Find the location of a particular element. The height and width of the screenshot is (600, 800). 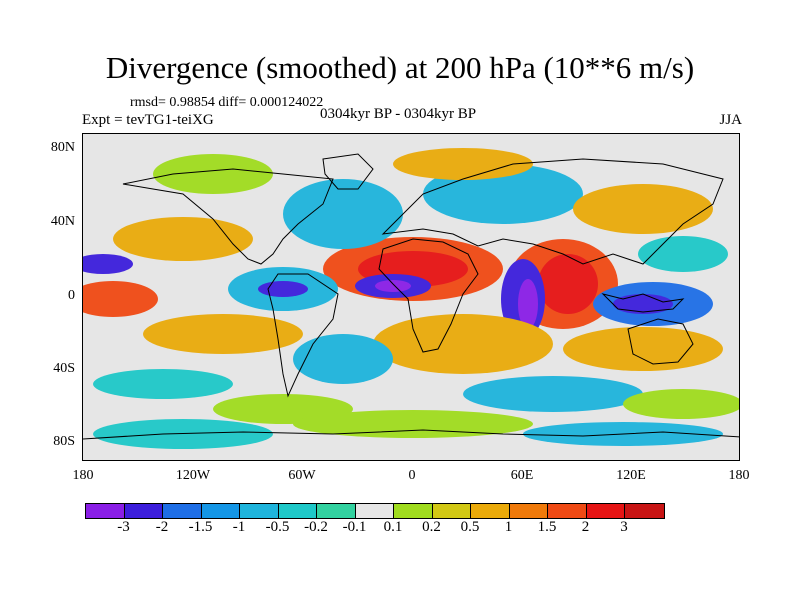

maritime-continent-coast is located at coordinates (643, 303).